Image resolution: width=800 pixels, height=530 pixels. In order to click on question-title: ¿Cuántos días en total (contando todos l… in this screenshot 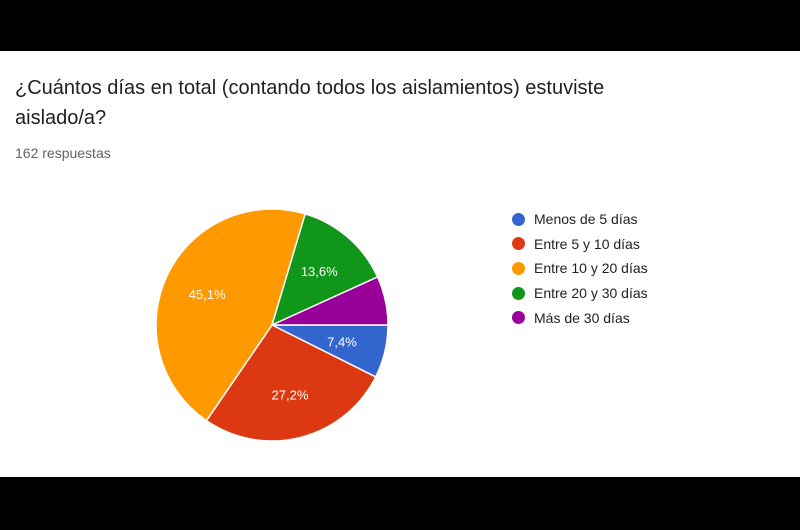, I will do `click(310, 103)`.